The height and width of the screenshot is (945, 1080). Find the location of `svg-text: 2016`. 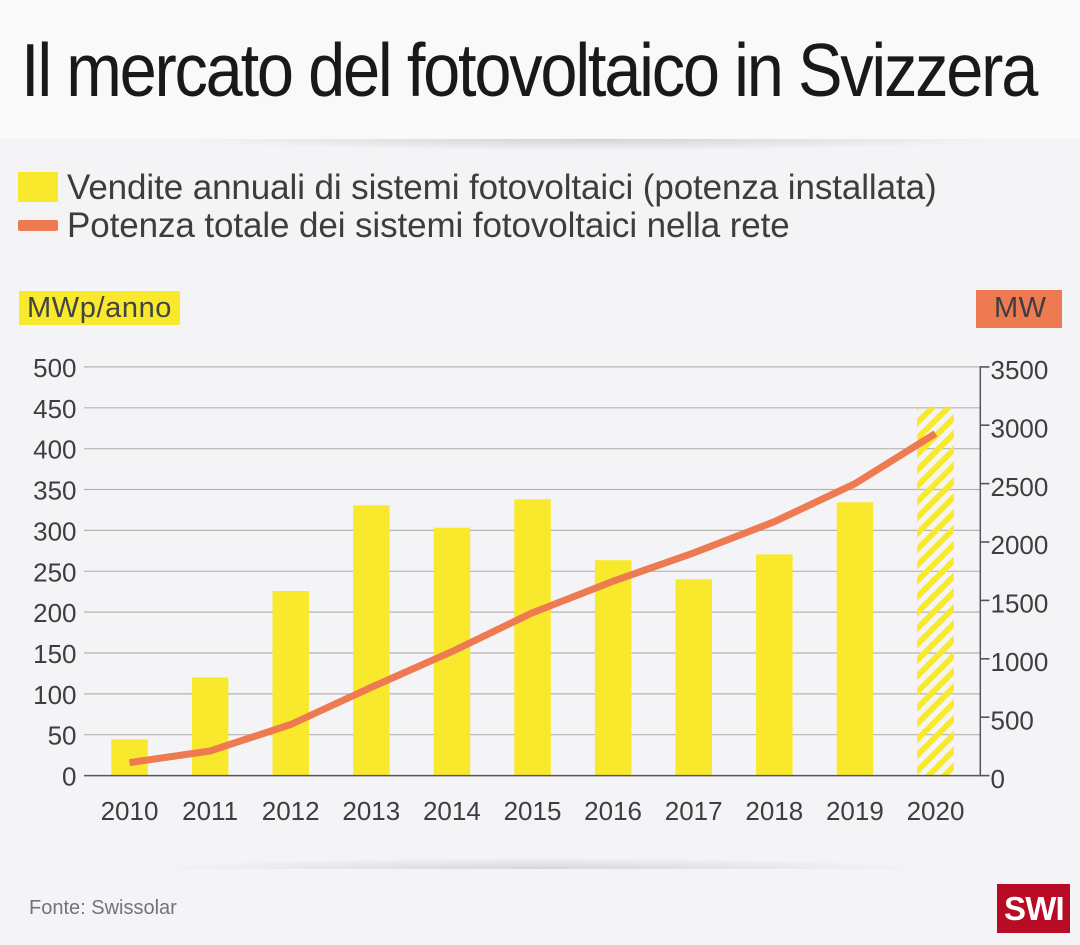

svg-text: 2016 is located at coordinates (613, 811).